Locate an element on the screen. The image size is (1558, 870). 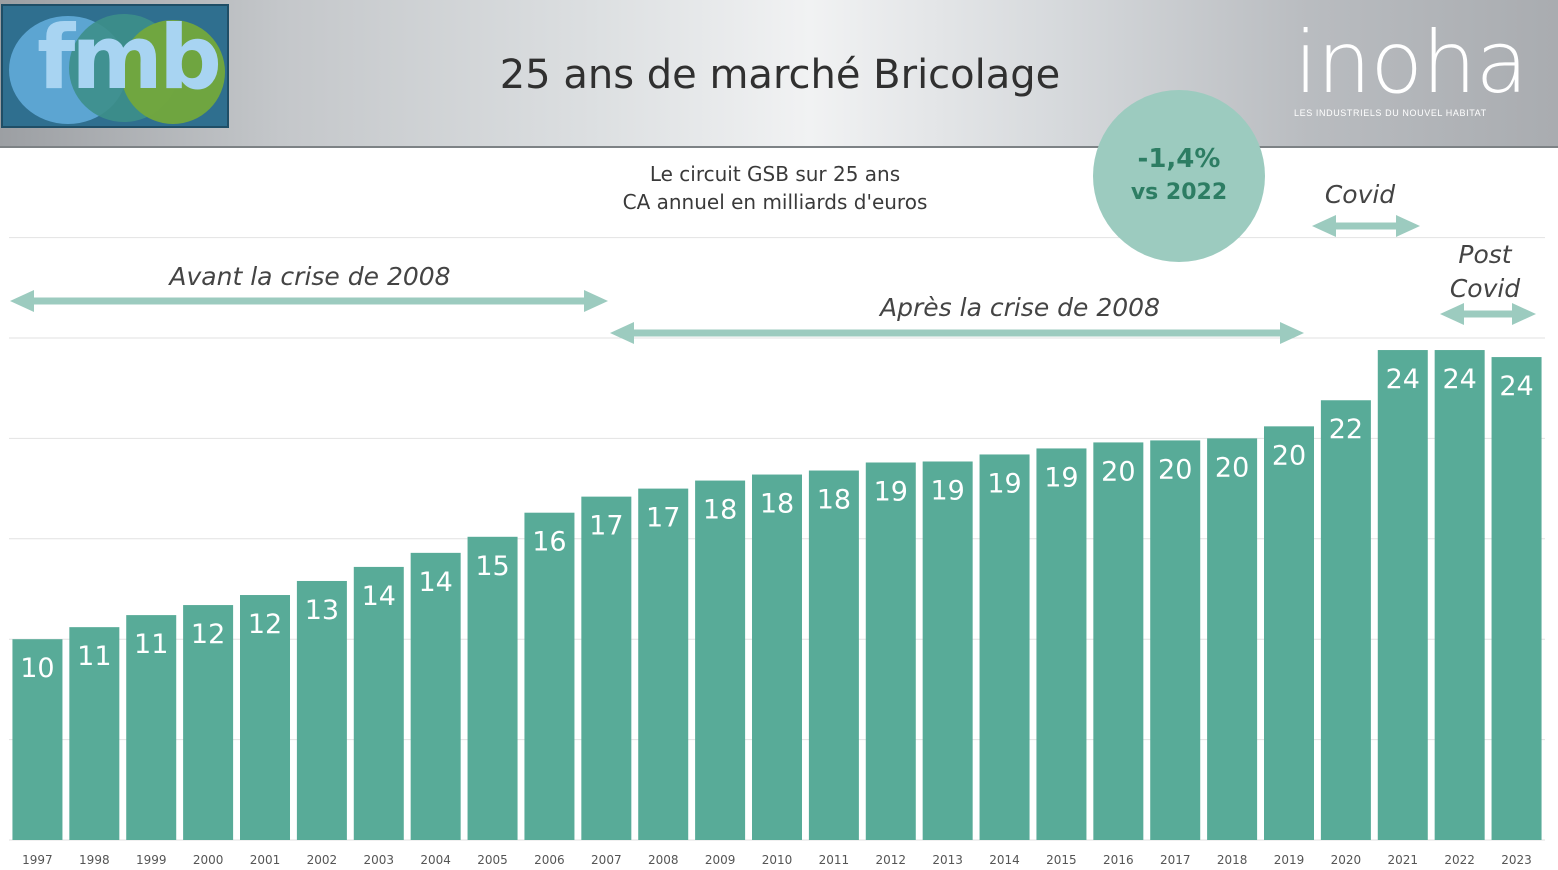
bar-2014 is located at coordinates (1005, 647).